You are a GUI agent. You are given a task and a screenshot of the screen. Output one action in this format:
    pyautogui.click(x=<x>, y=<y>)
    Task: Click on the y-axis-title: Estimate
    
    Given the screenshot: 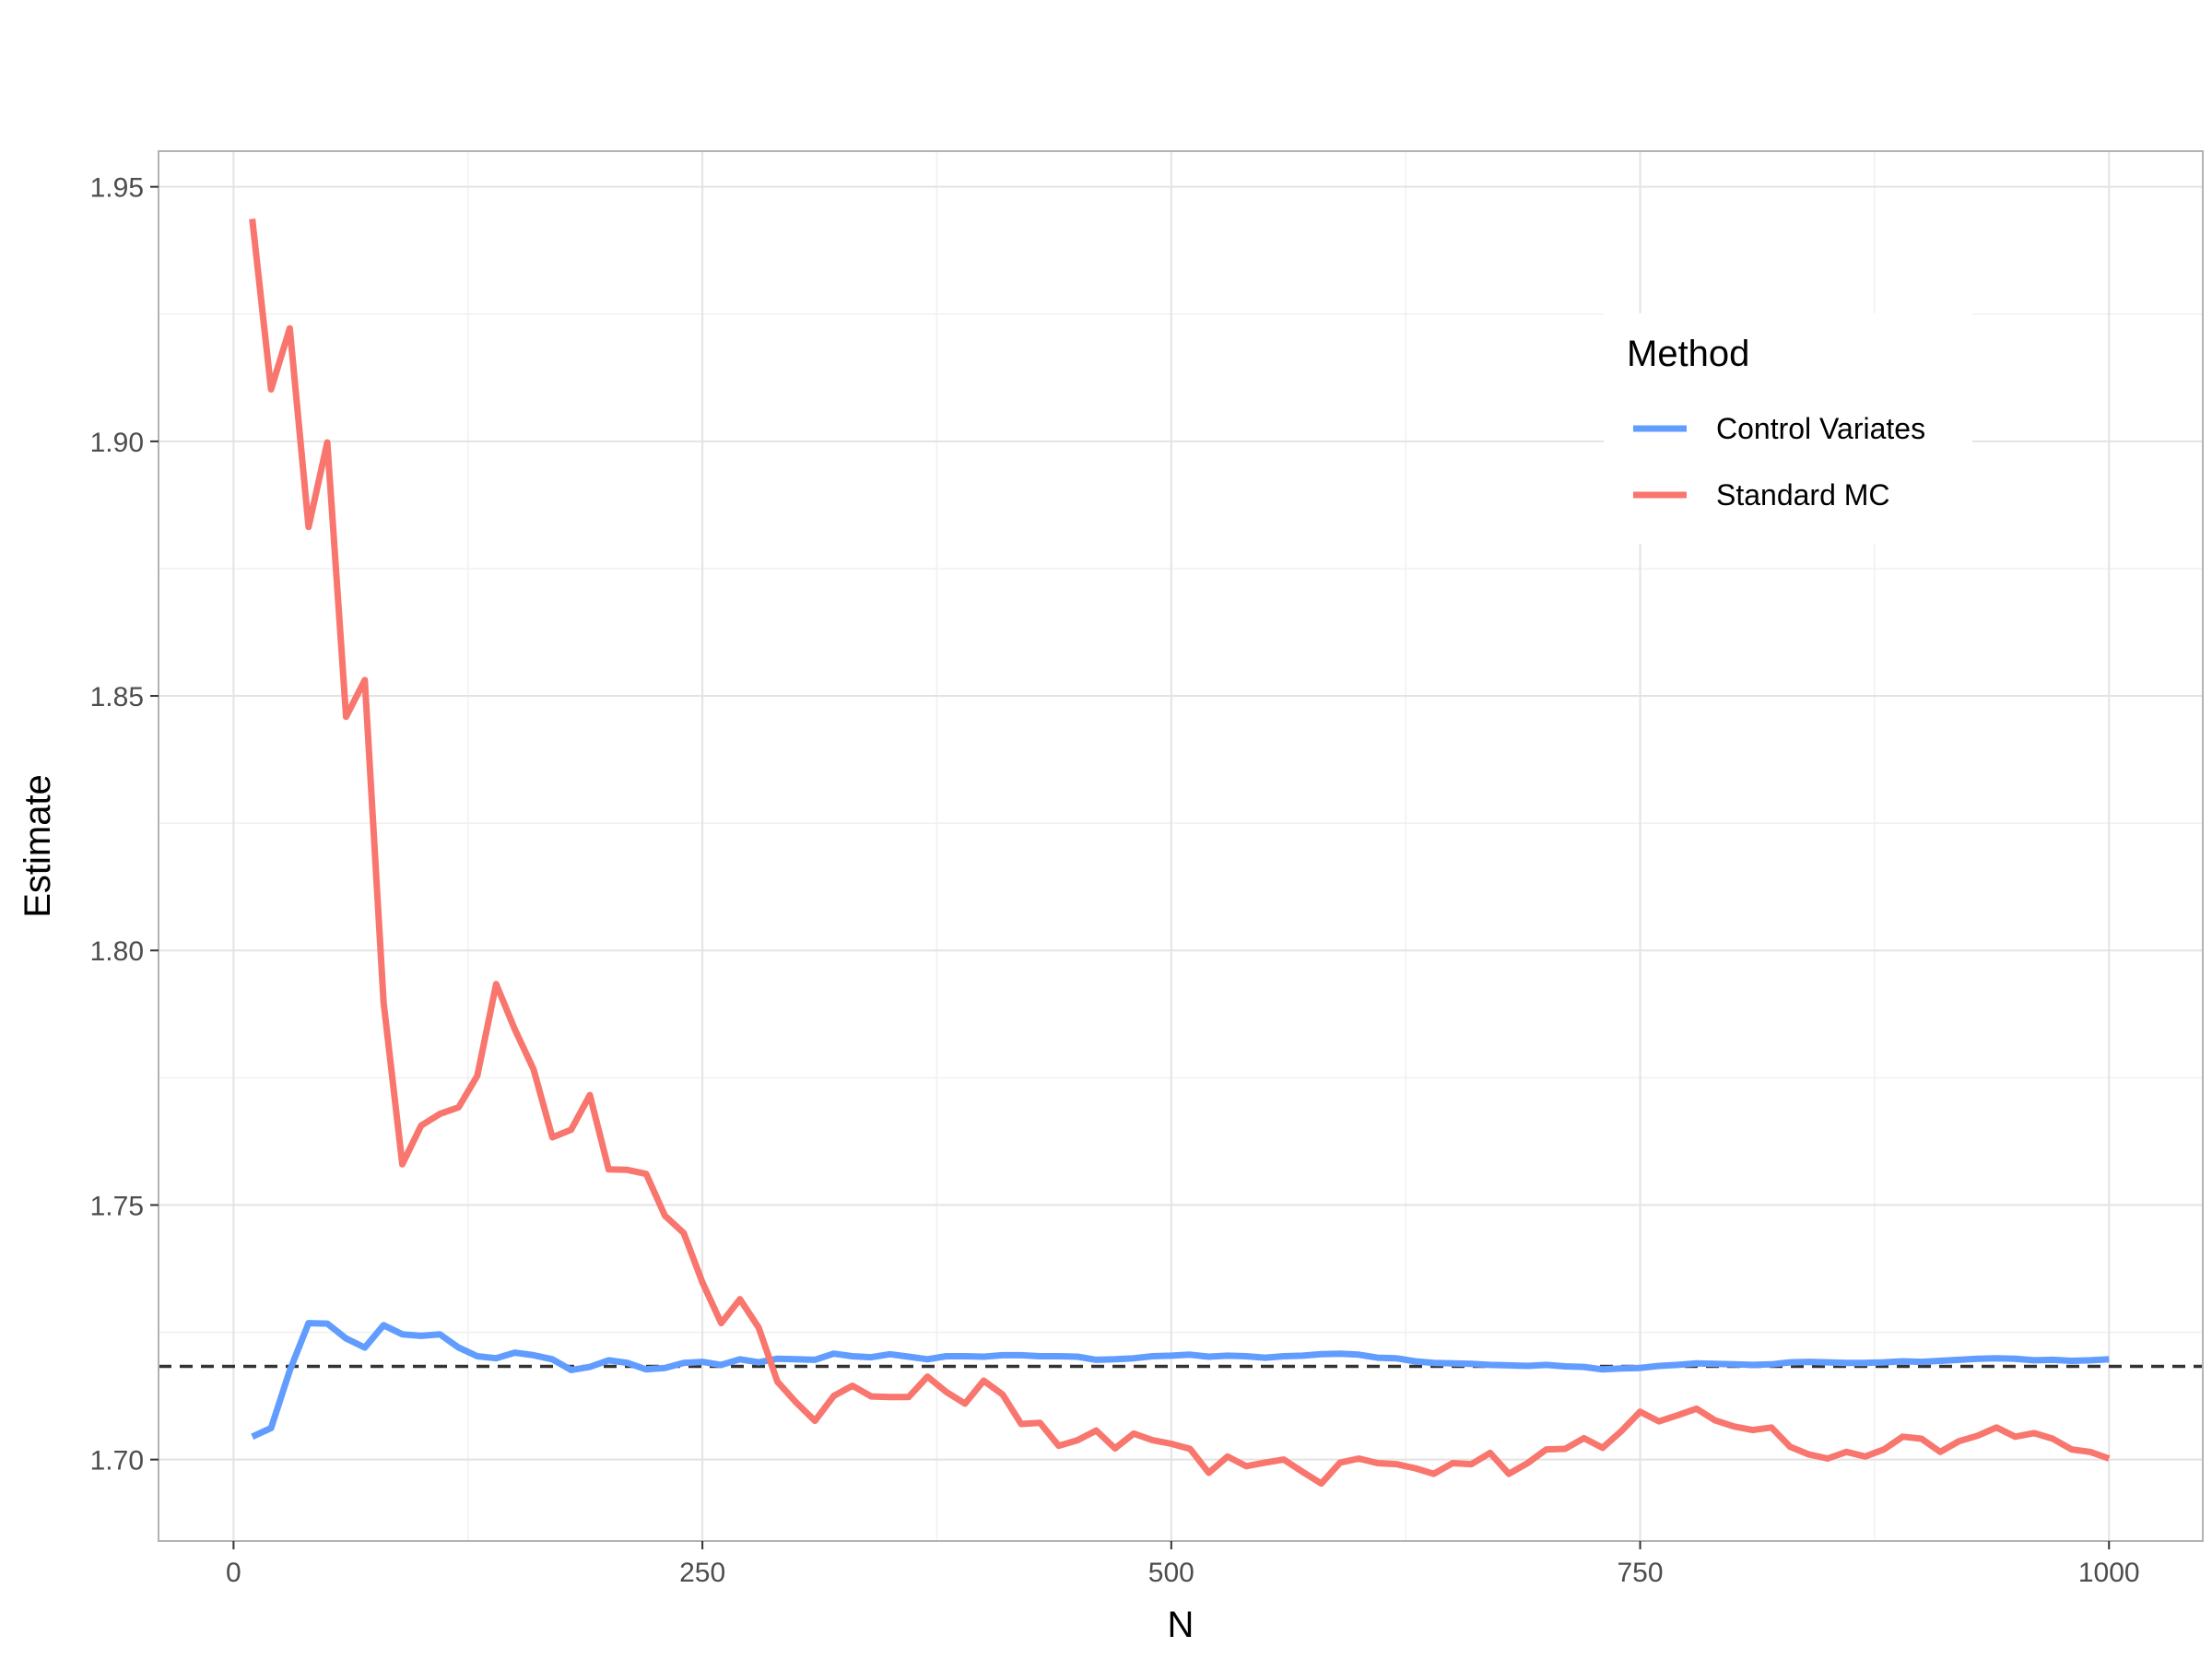 What is the action you would take?
    pyautogui.click(x=38, y=846)
    